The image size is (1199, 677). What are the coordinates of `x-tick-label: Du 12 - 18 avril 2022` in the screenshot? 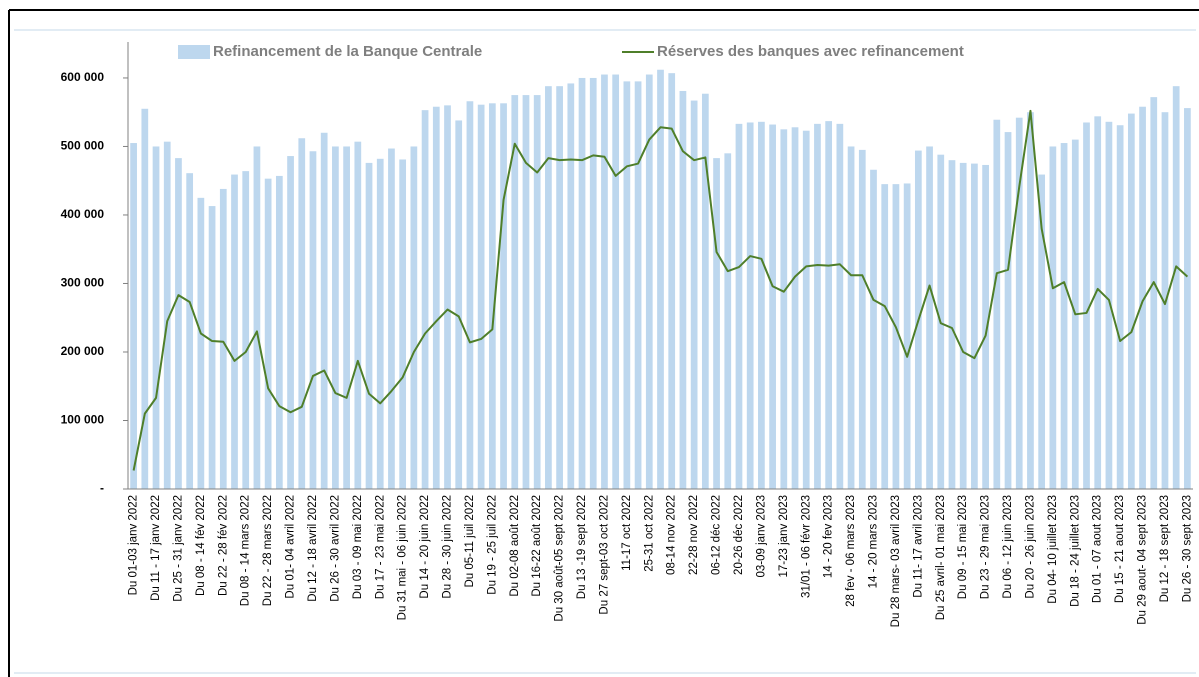 It's located at (313, 548).